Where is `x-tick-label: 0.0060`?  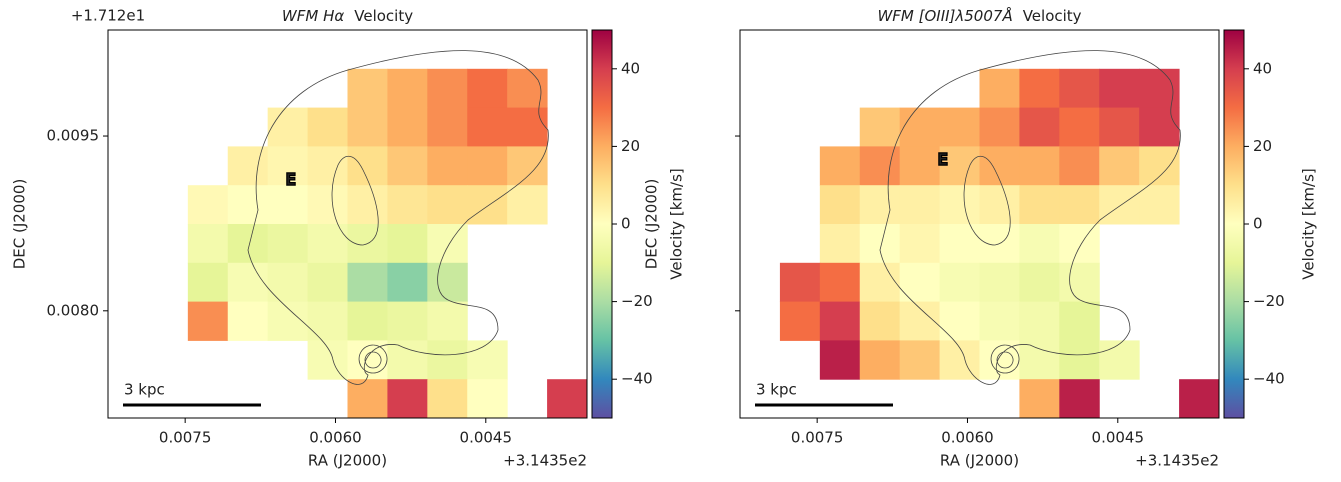
x-tick-label: 0.0060 is located at coordinates (967, 438).